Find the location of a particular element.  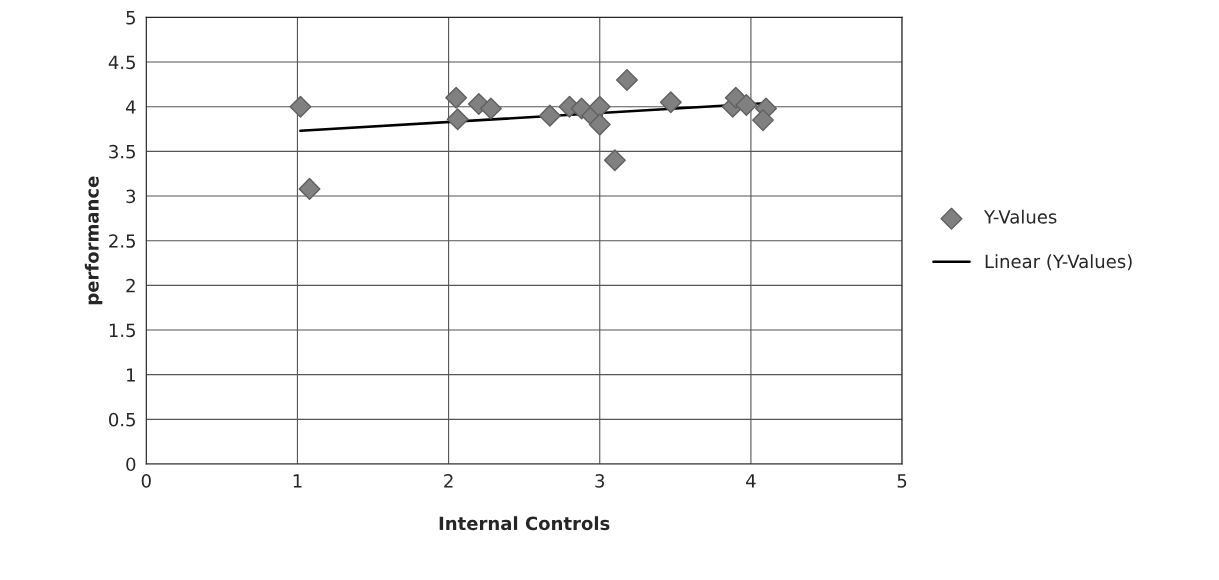

y-tick-label: 1.5 is located at coordinates (122, 330).